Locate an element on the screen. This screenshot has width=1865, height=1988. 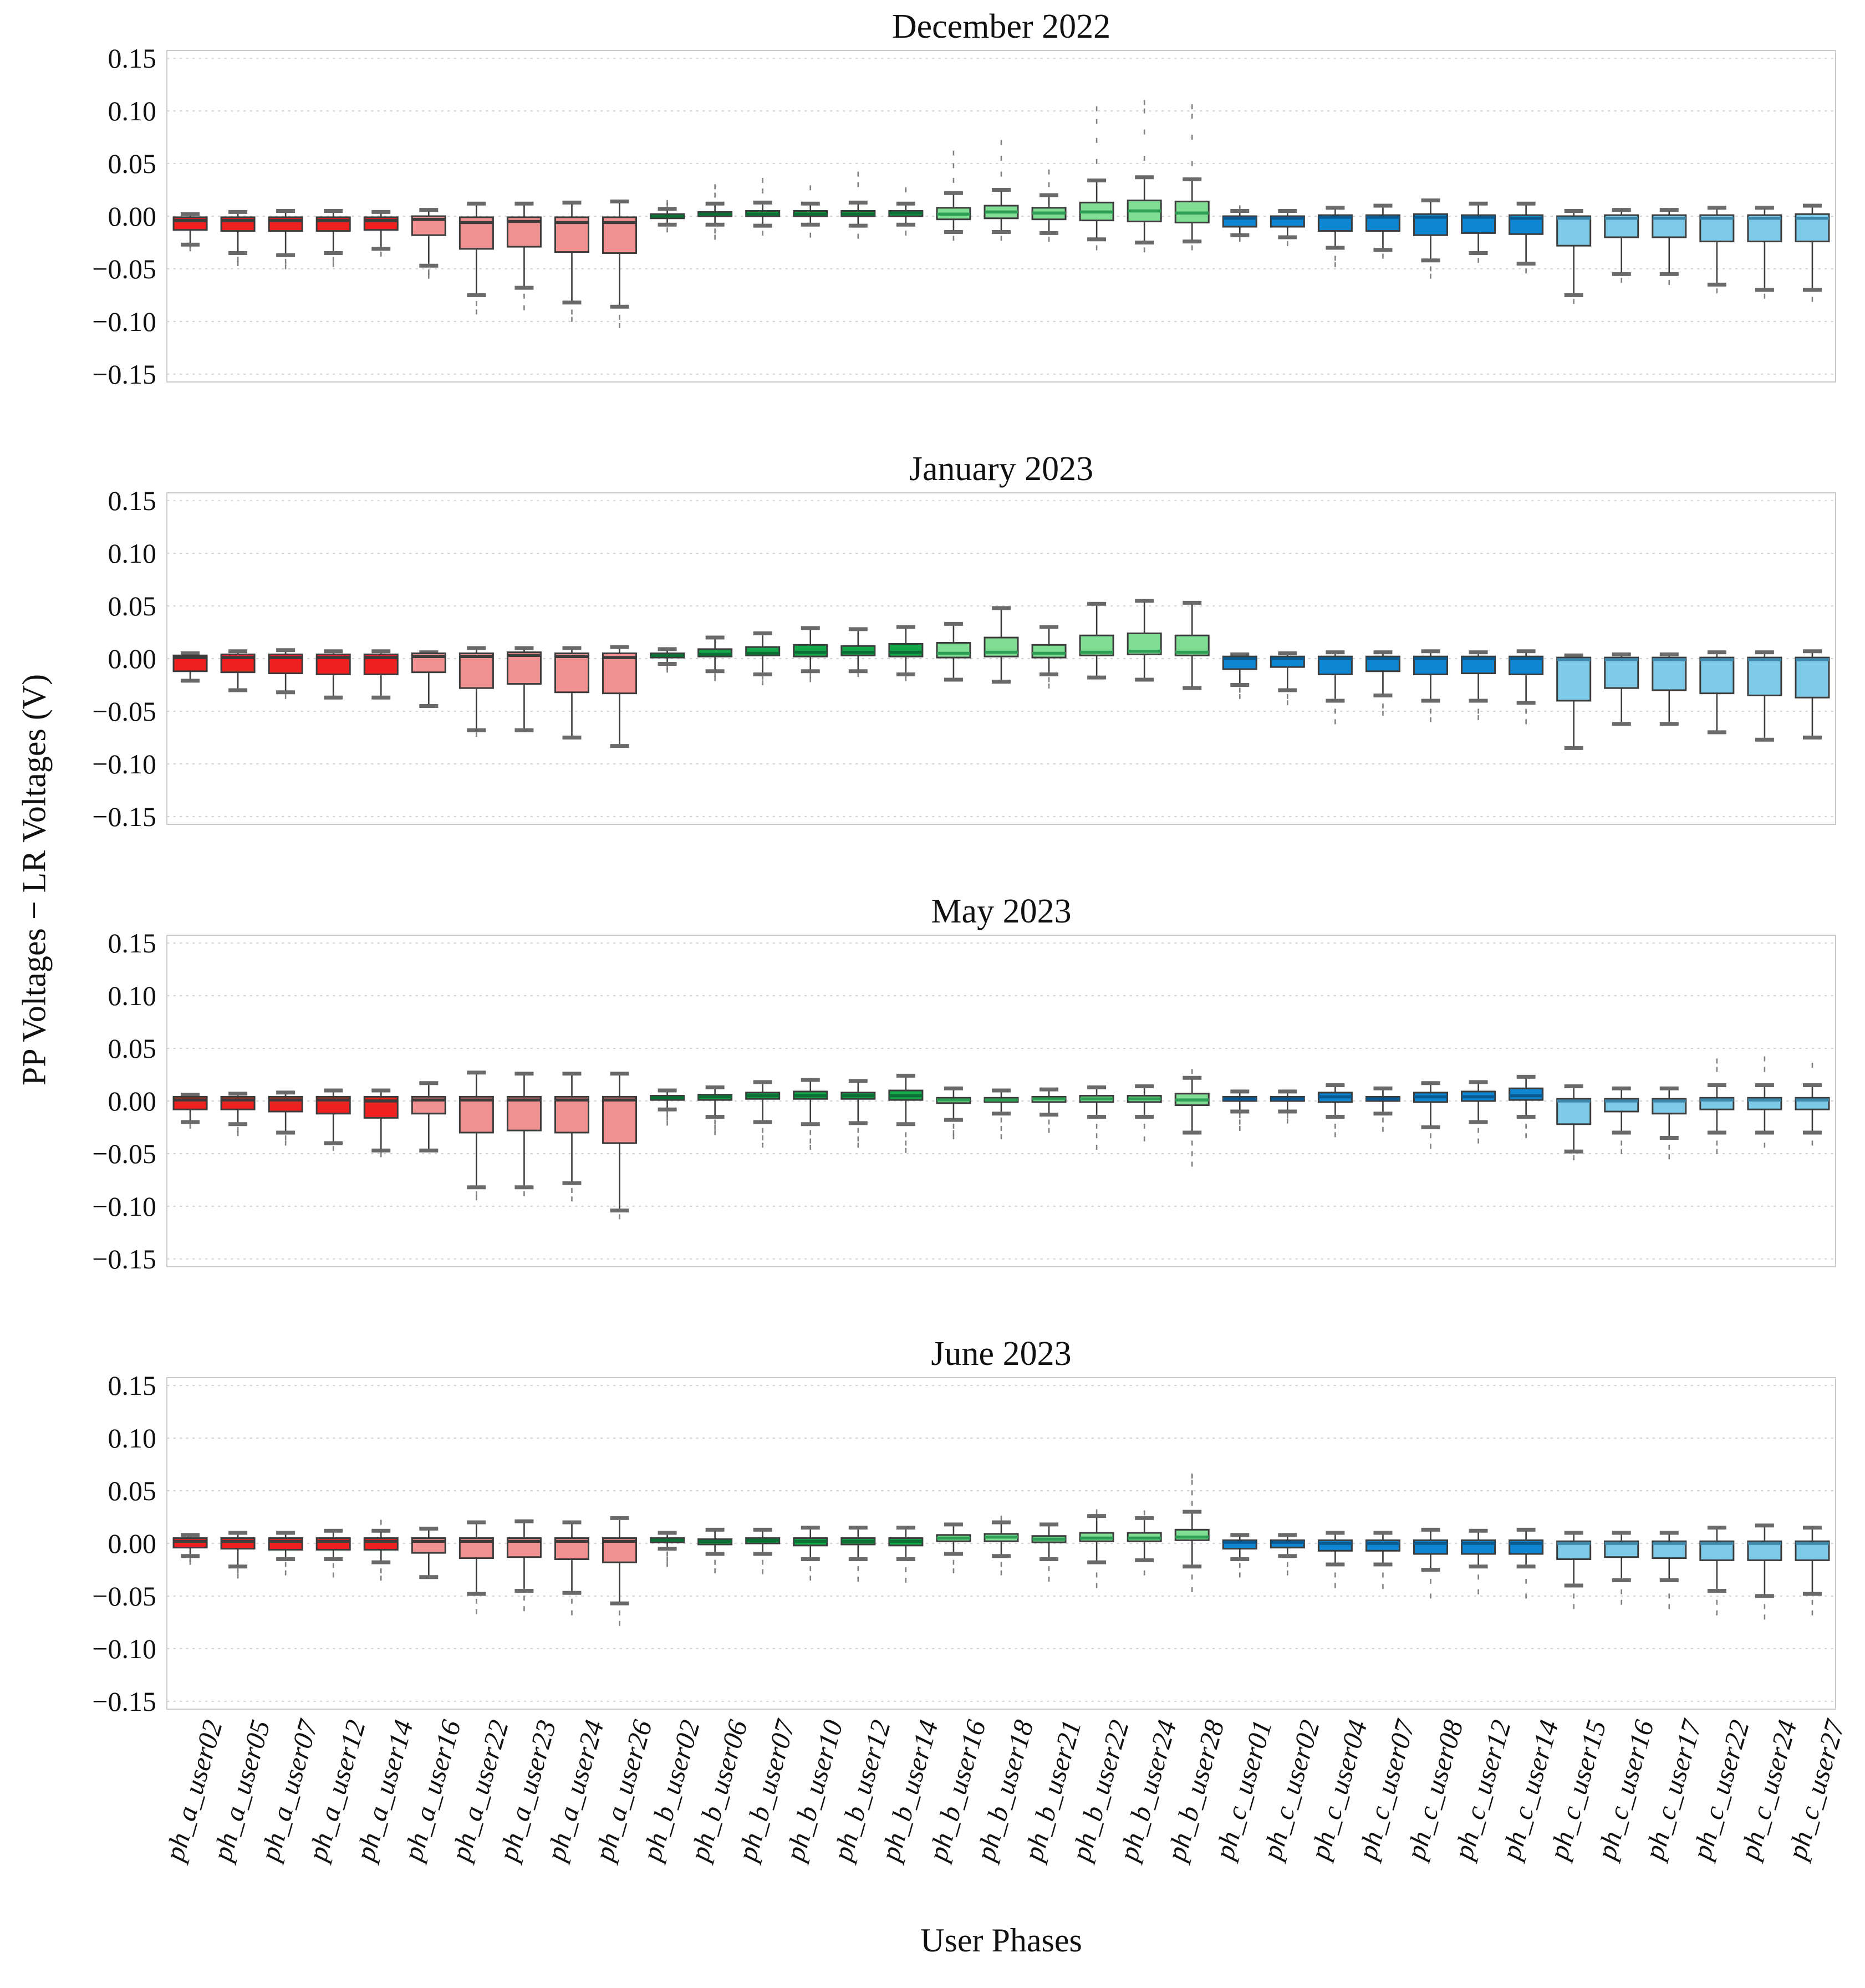
x-axis-label: User Phases is located at coordinates (1001, 1940).